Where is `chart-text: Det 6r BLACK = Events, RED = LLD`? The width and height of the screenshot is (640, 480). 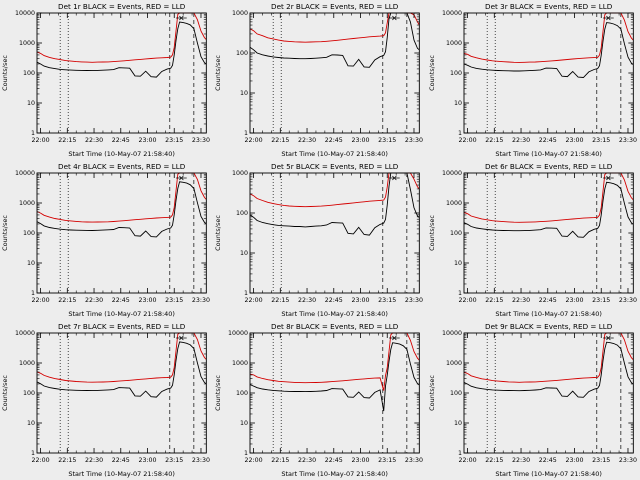
chart-text: Det 6r BLACK = Events, RED = LLD is located at coordinates (549, 166).